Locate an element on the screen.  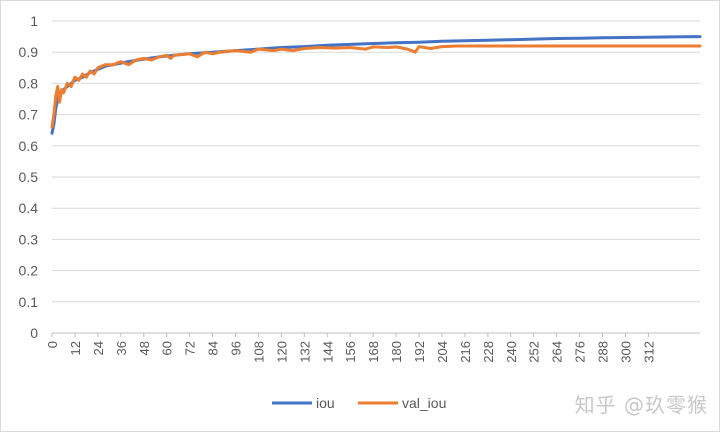
y-tick-label: 0 is located at coordinates (34, 333).